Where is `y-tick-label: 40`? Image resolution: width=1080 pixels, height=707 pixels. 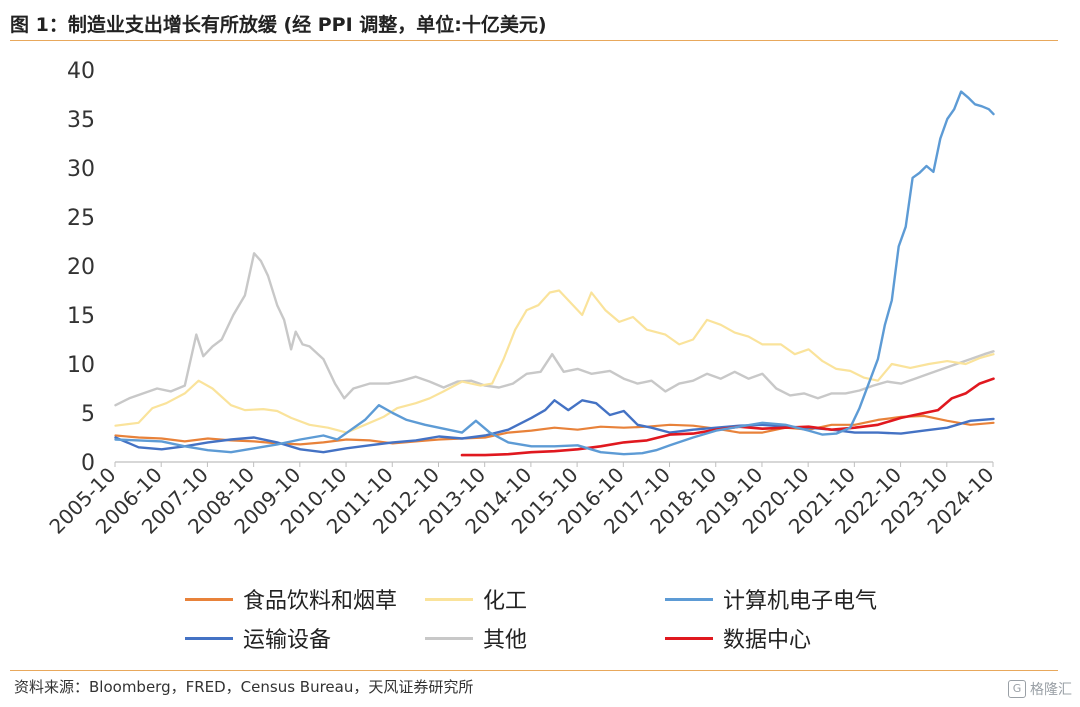
y-tick-label: 40 is located at coordinates (81, 71).